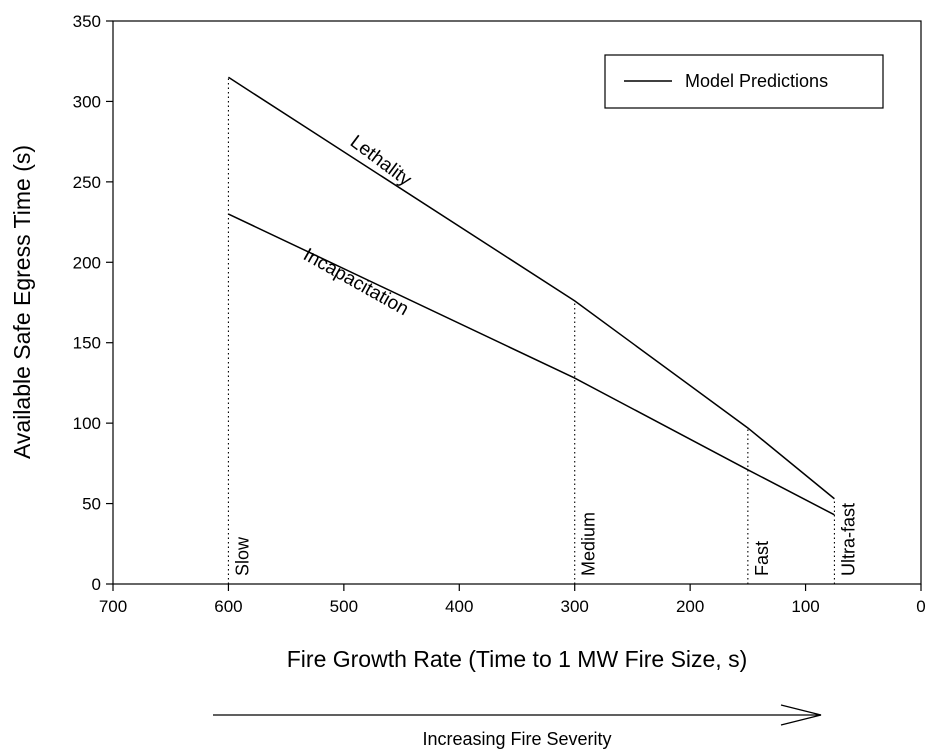 This screenshot has width=928, height=752. I want to click on rate-label-slow: Slow, so click(242, 556).